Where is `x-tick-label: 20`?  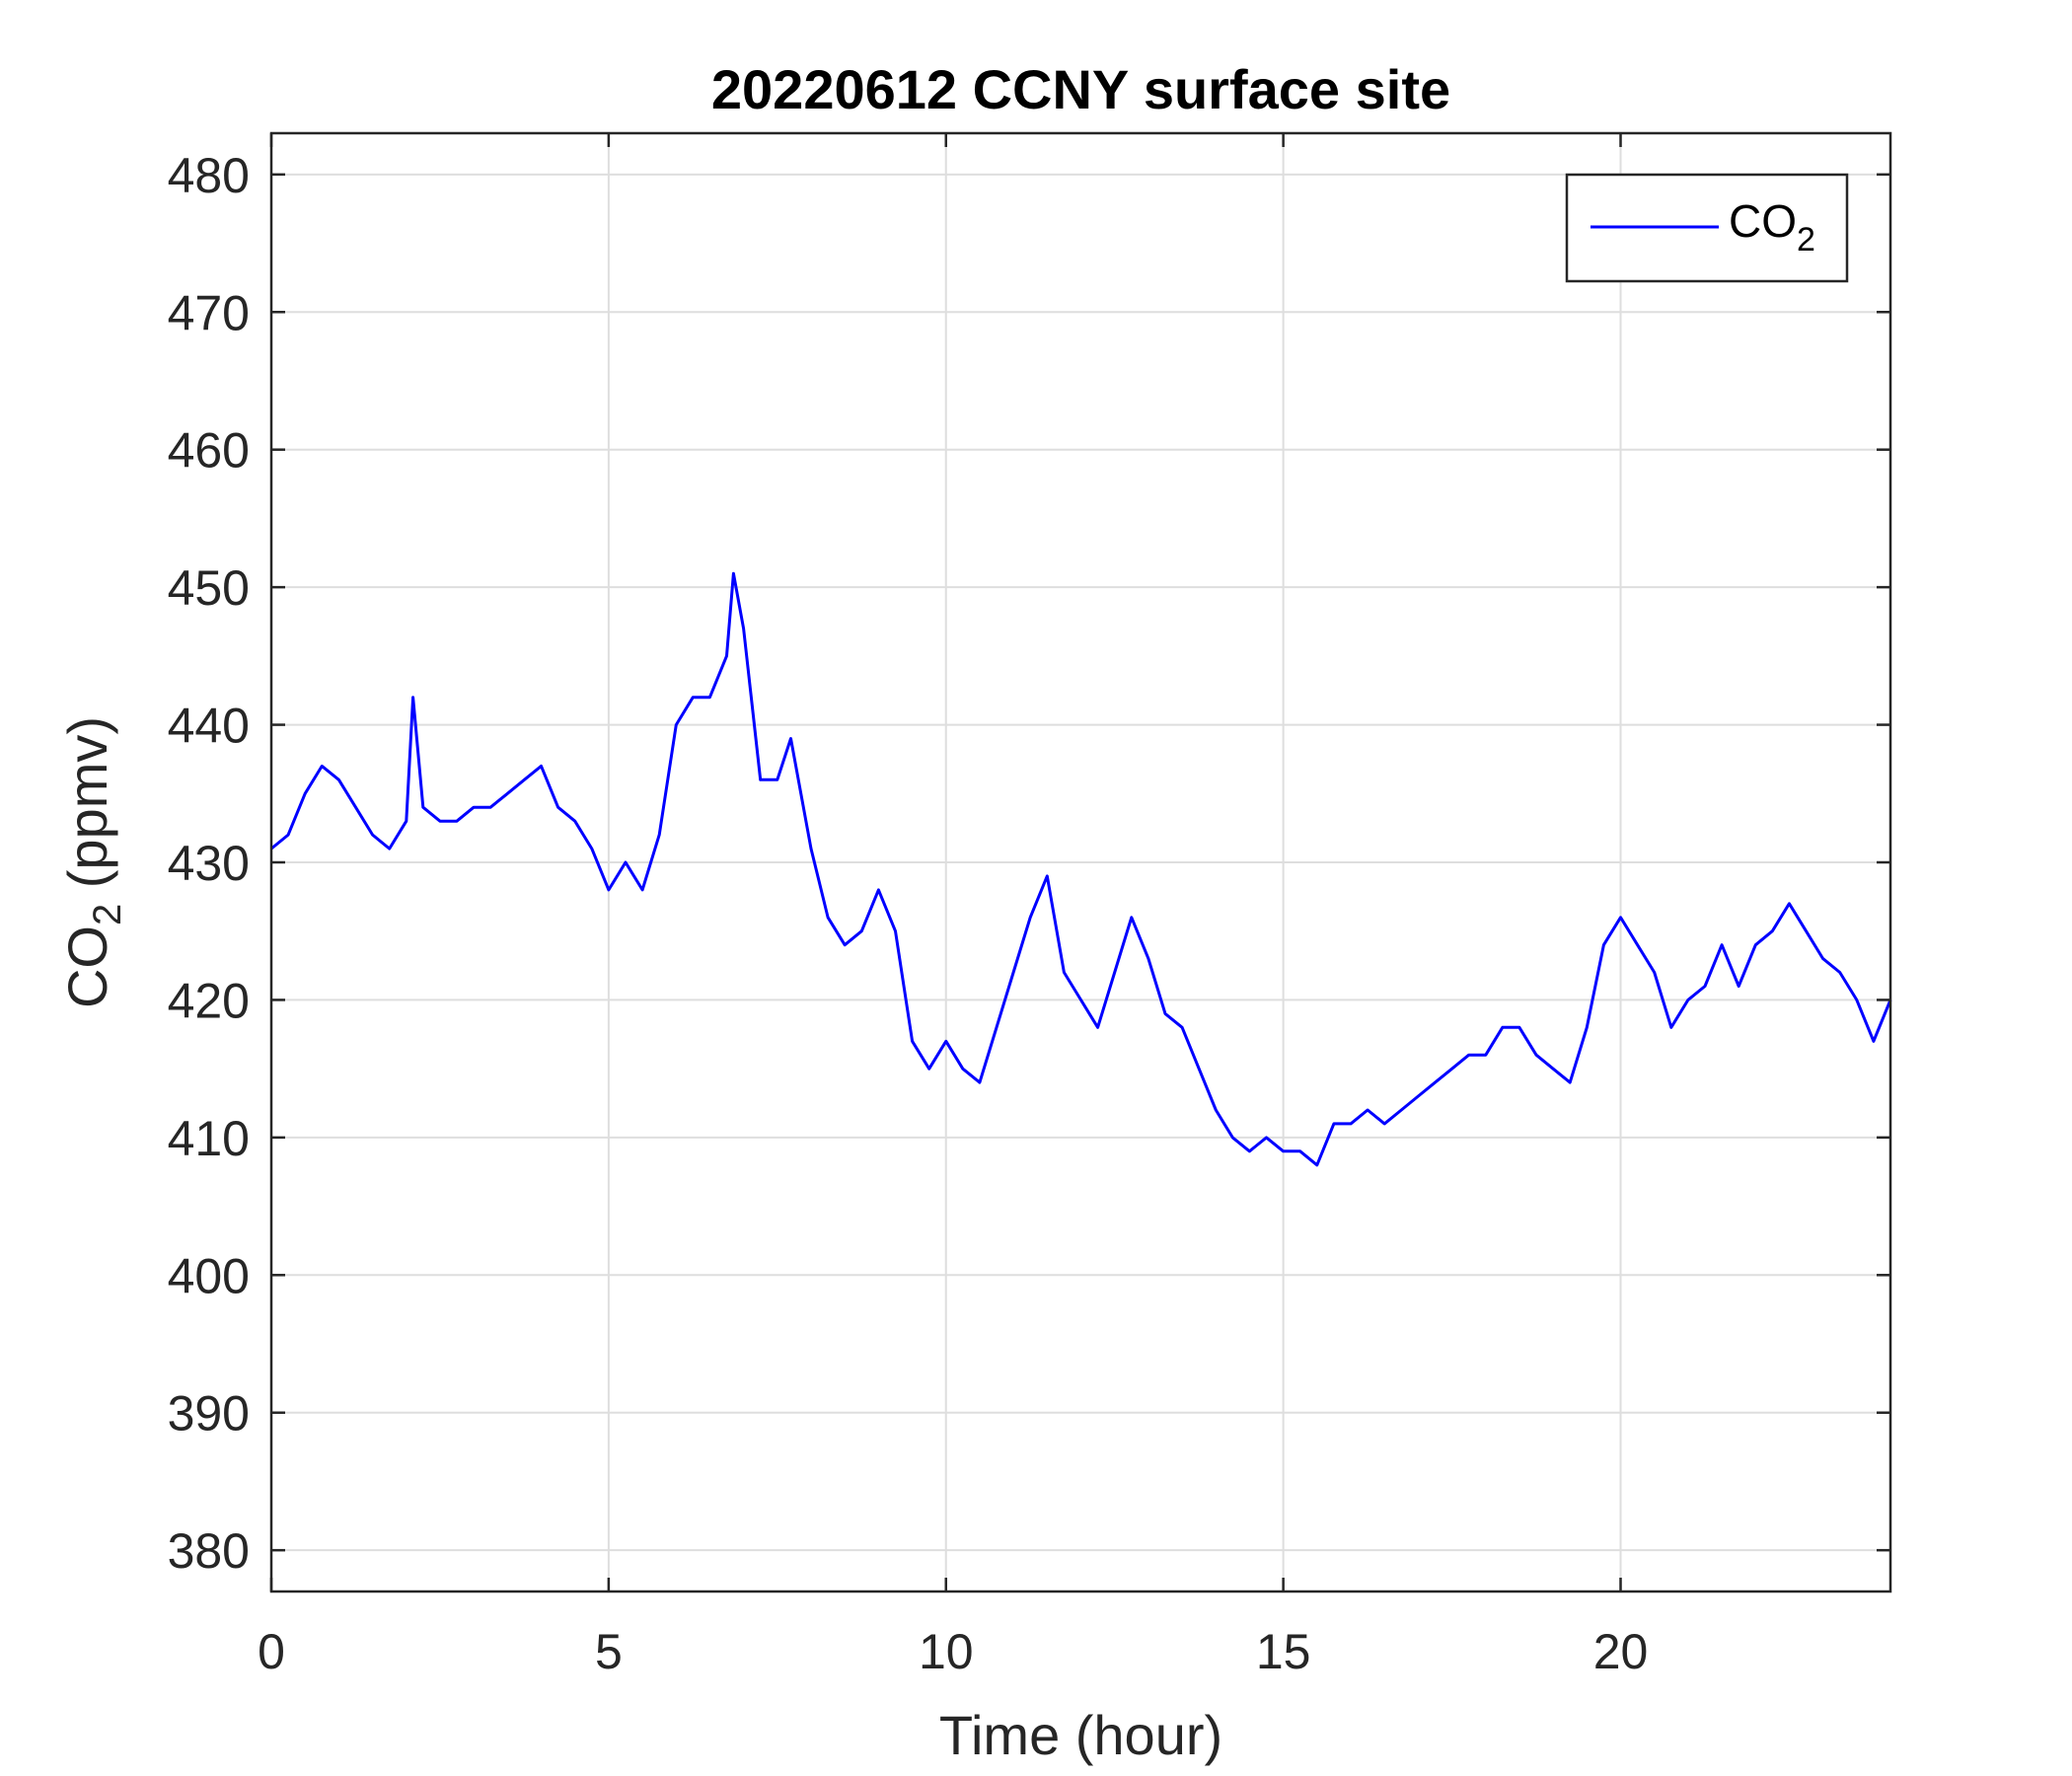
x-tick-label: 20 is located at coordinates (1621, 1652).